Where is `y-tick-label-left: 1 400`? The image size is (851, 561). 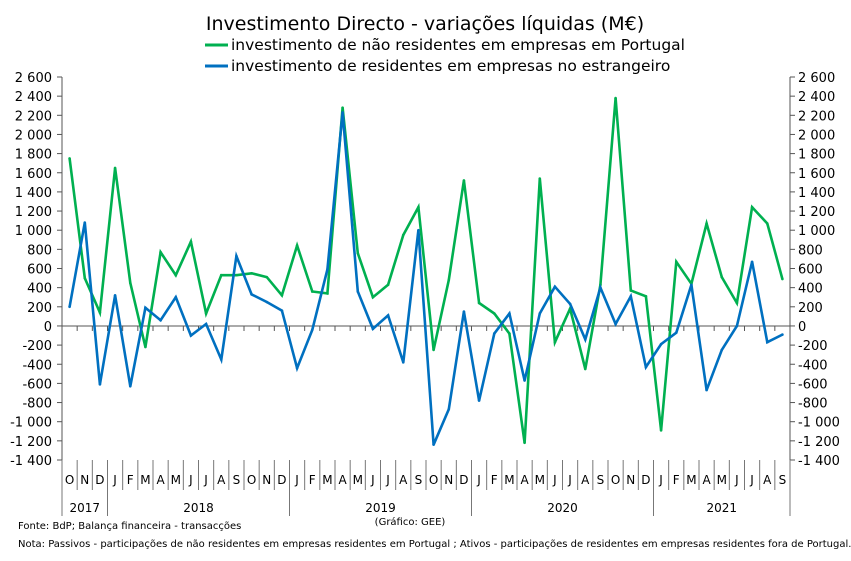
y-tick-label-left: 1 400 is located at coordinates (33, 193).